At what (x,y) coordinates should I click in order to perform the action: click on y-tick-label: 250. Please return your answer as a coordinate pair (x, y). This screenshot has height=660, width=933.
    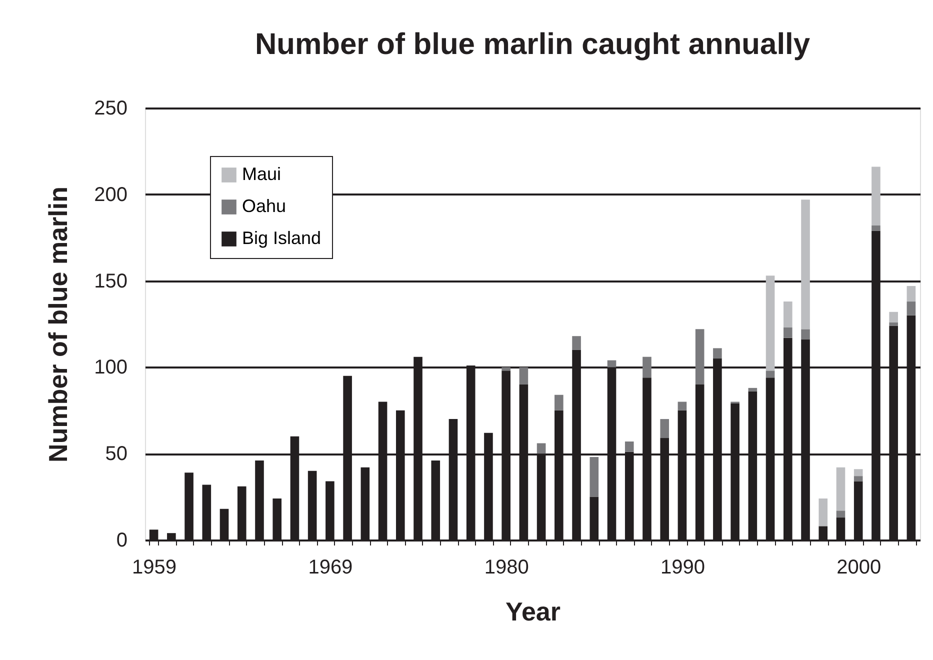
    Looking at the image, I should click on (111, 109).